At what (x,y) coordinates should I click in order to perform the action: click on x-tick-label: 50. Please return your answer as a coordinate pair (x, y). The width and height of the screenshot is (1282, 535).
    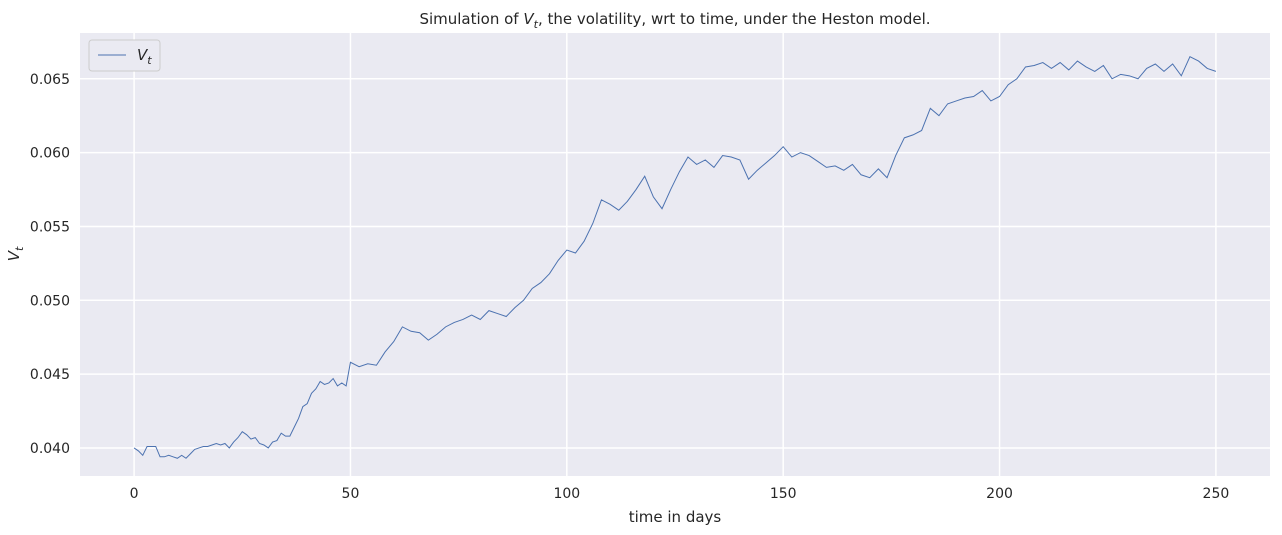
    Looking at the image, I should click on (351, 494).